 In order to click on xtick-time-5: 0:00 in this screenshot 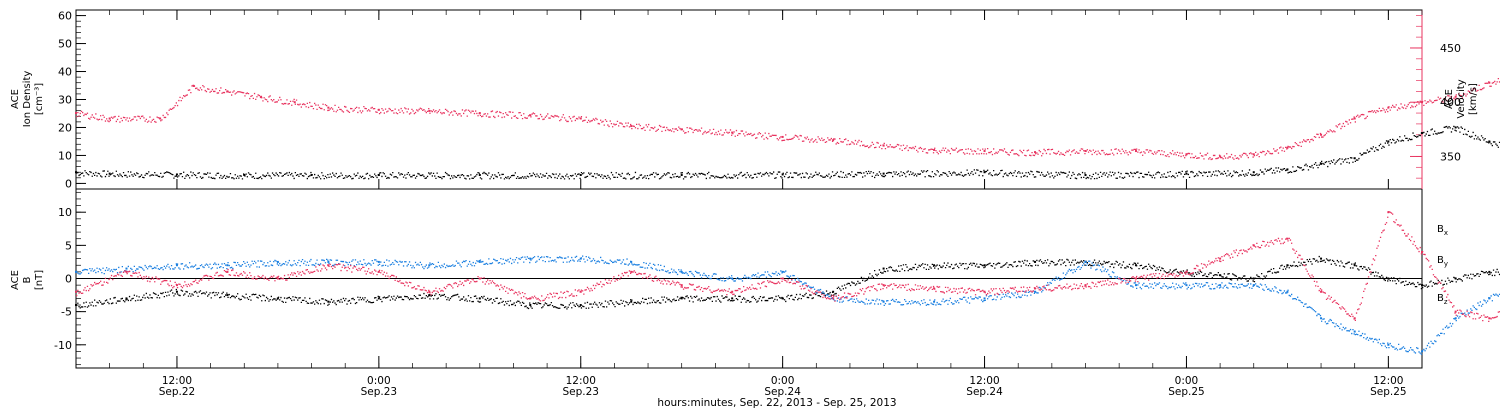, I will do `click(1187, 381)`.